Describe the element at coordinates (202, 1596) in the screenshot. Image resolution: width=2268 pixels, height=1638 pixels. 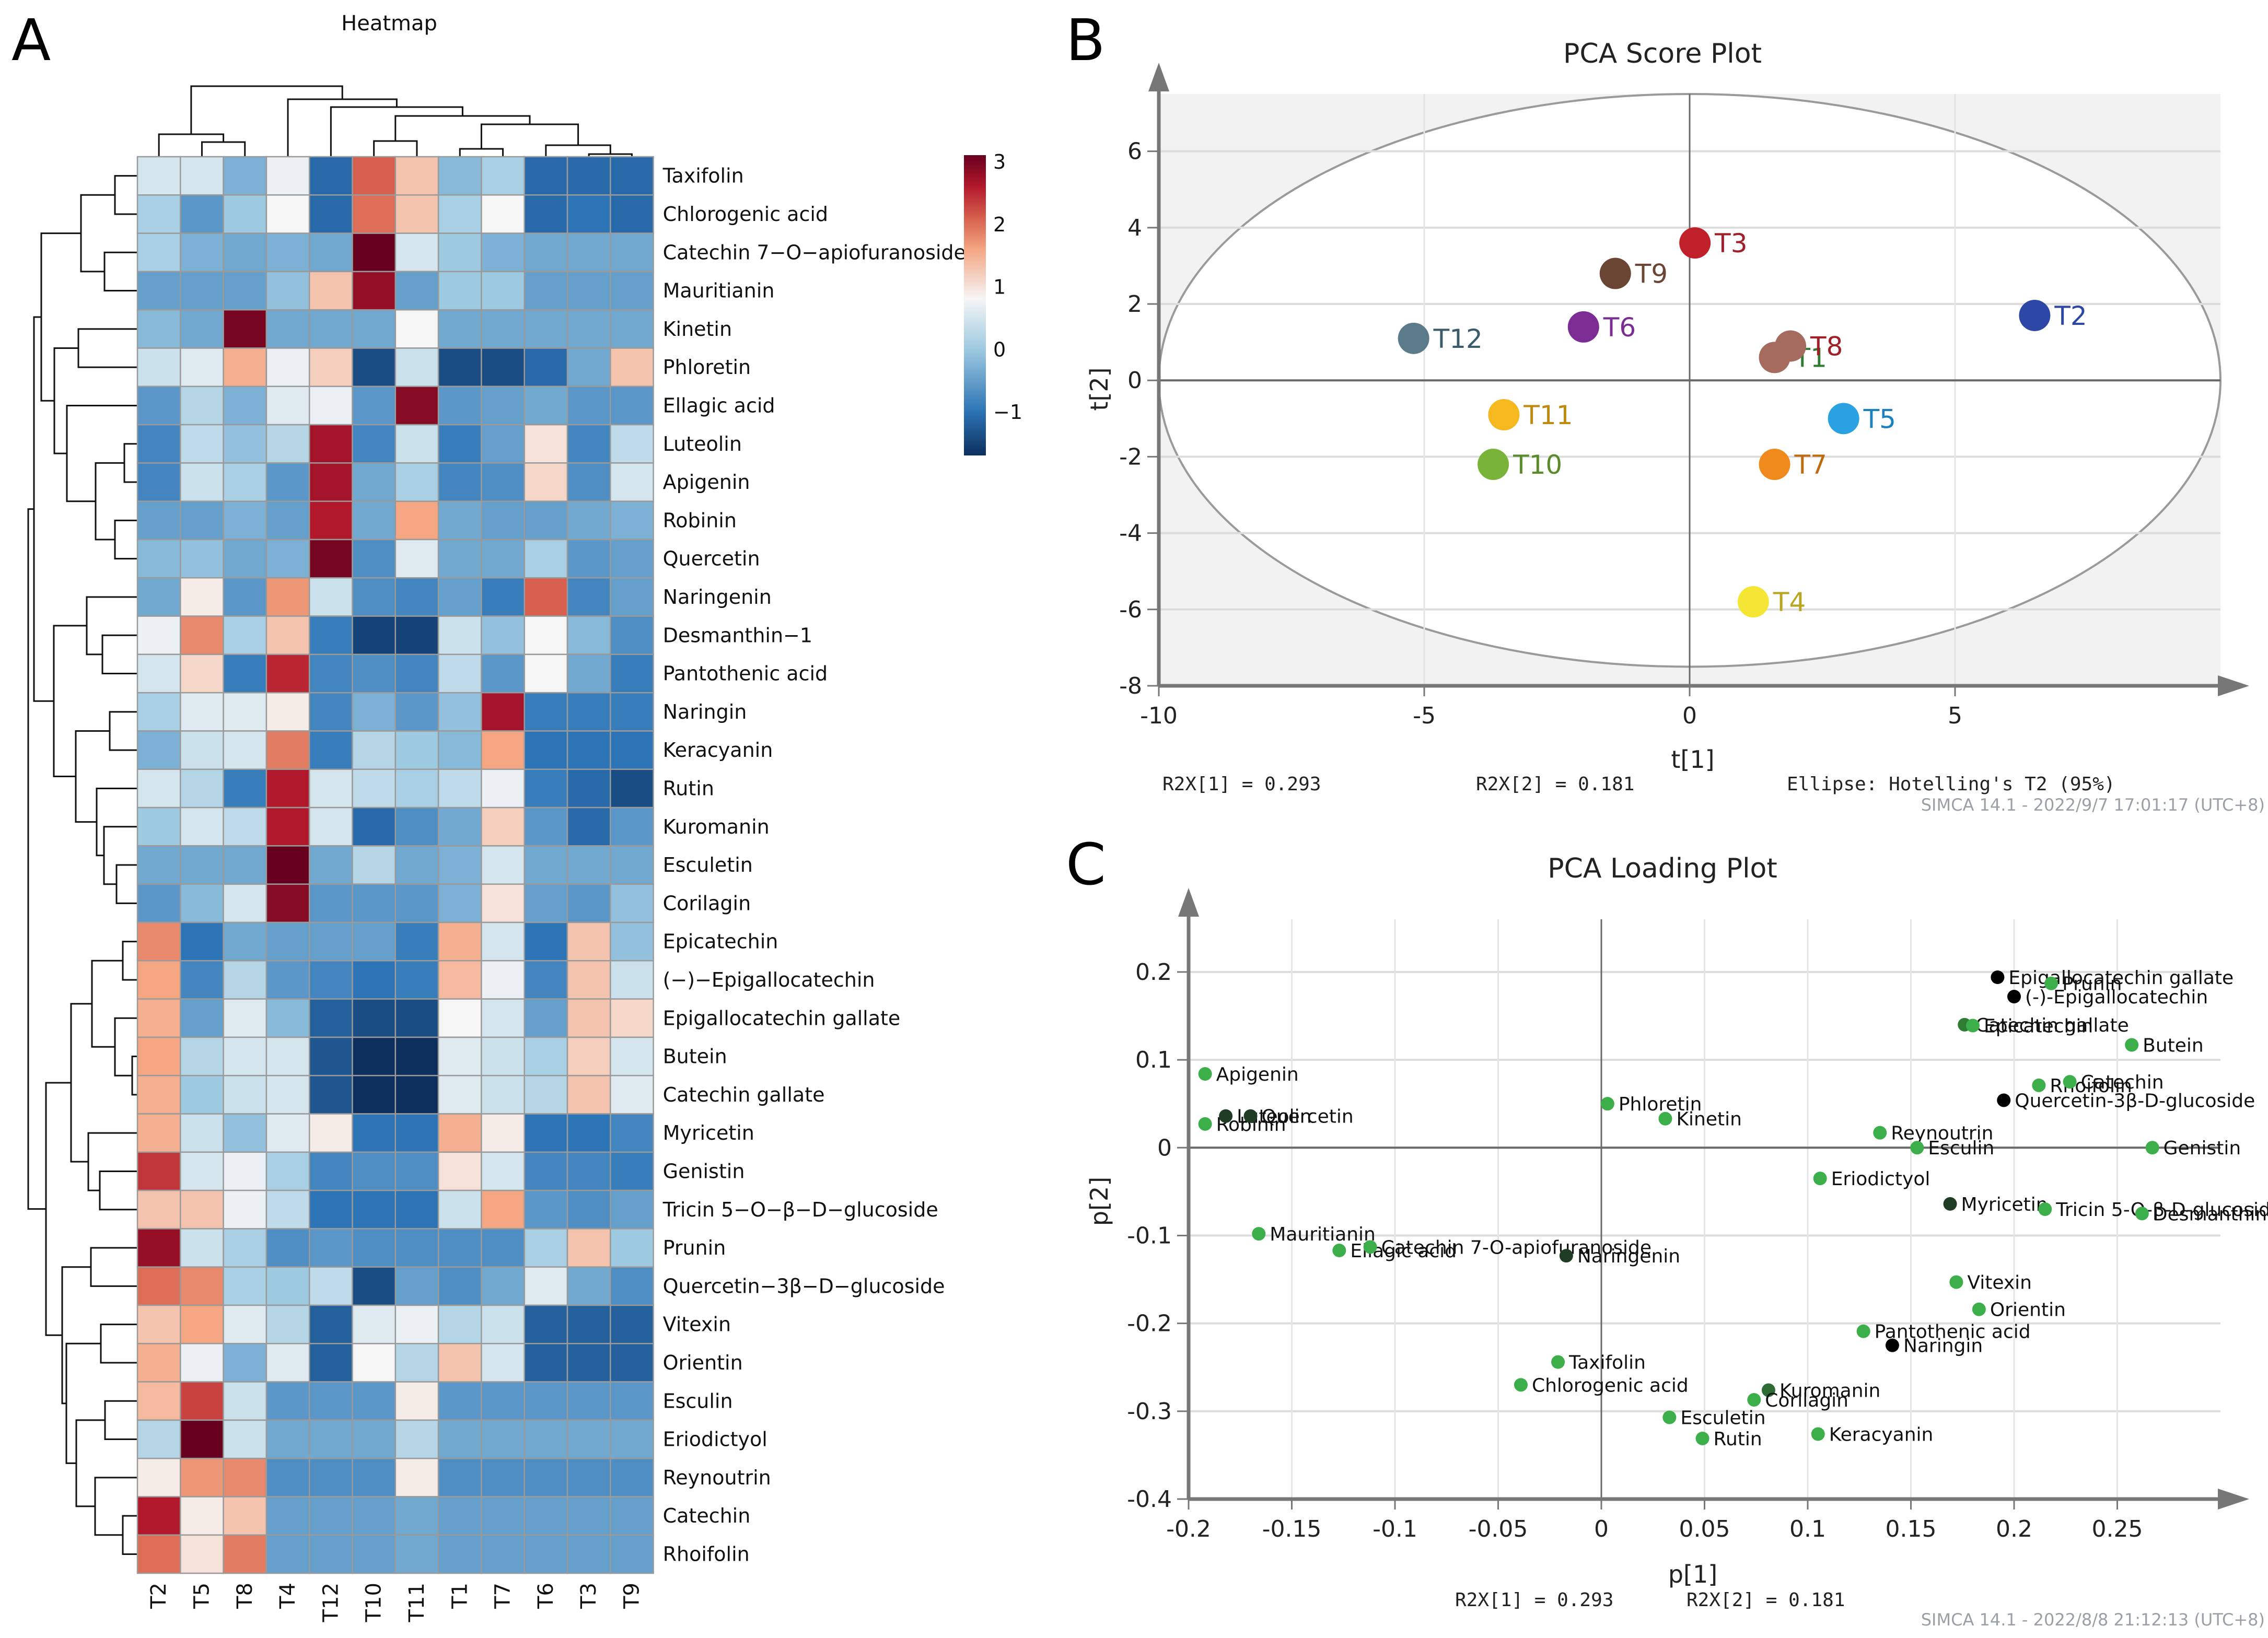
I see `column-label: T5` at that location.